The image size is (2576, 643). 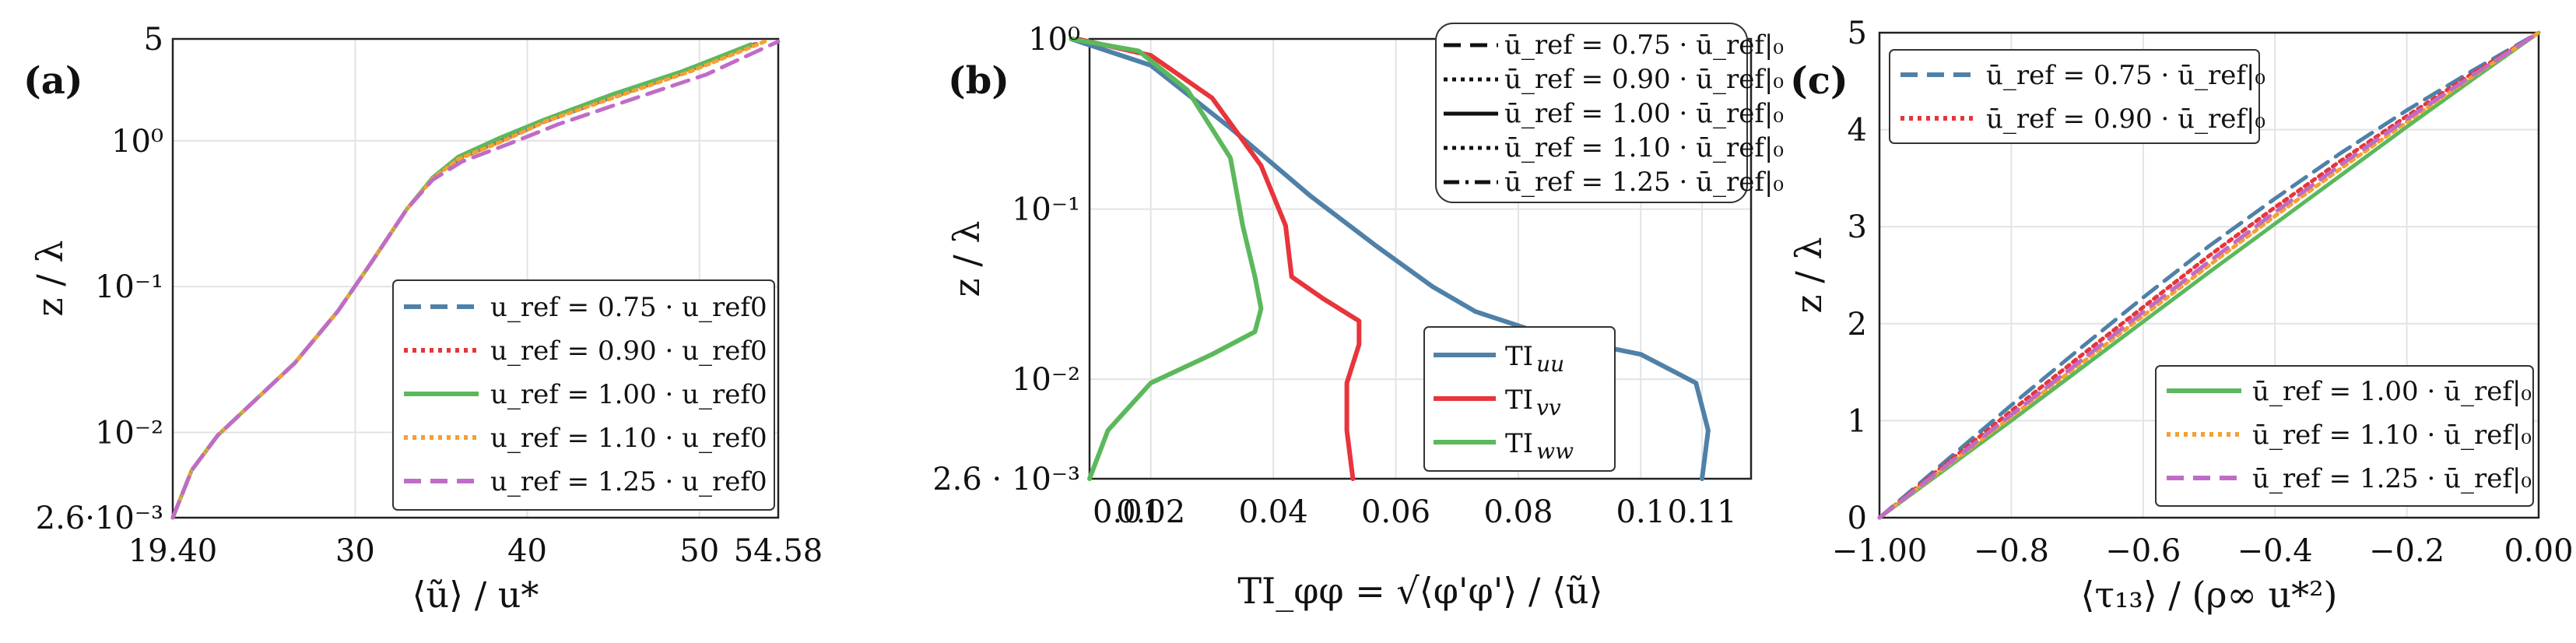 What do you see at coordinates (629, 351) in the screenshot?
I see `legend-entry: u_ref = 0.90 · u_ref0` at bounding box center [629, 351].